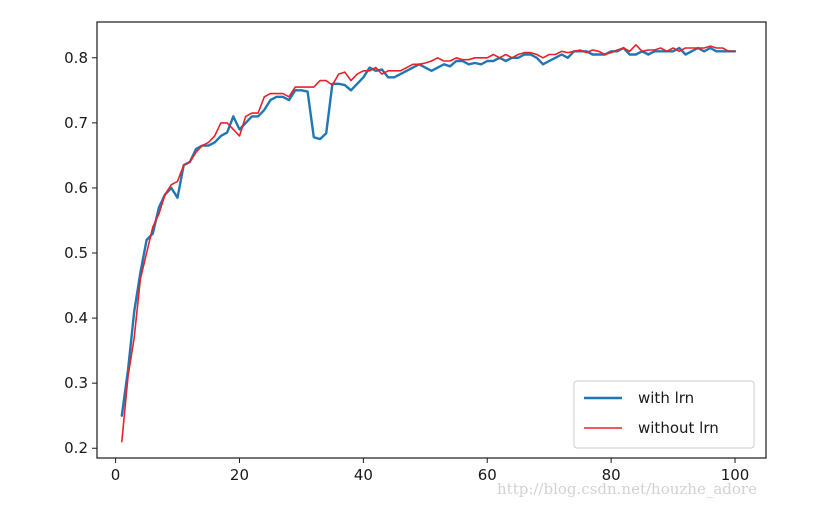  I want to click on y-tick-label: 0.4, so click(76, 318).